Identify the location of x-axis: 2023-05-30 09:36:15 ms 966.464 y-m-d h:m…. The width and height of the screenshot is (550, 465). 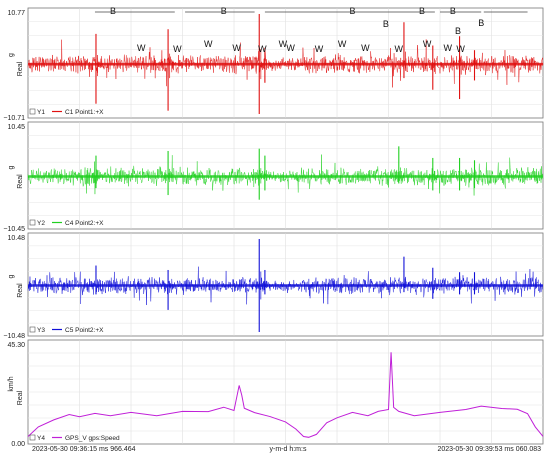
(286, 449).